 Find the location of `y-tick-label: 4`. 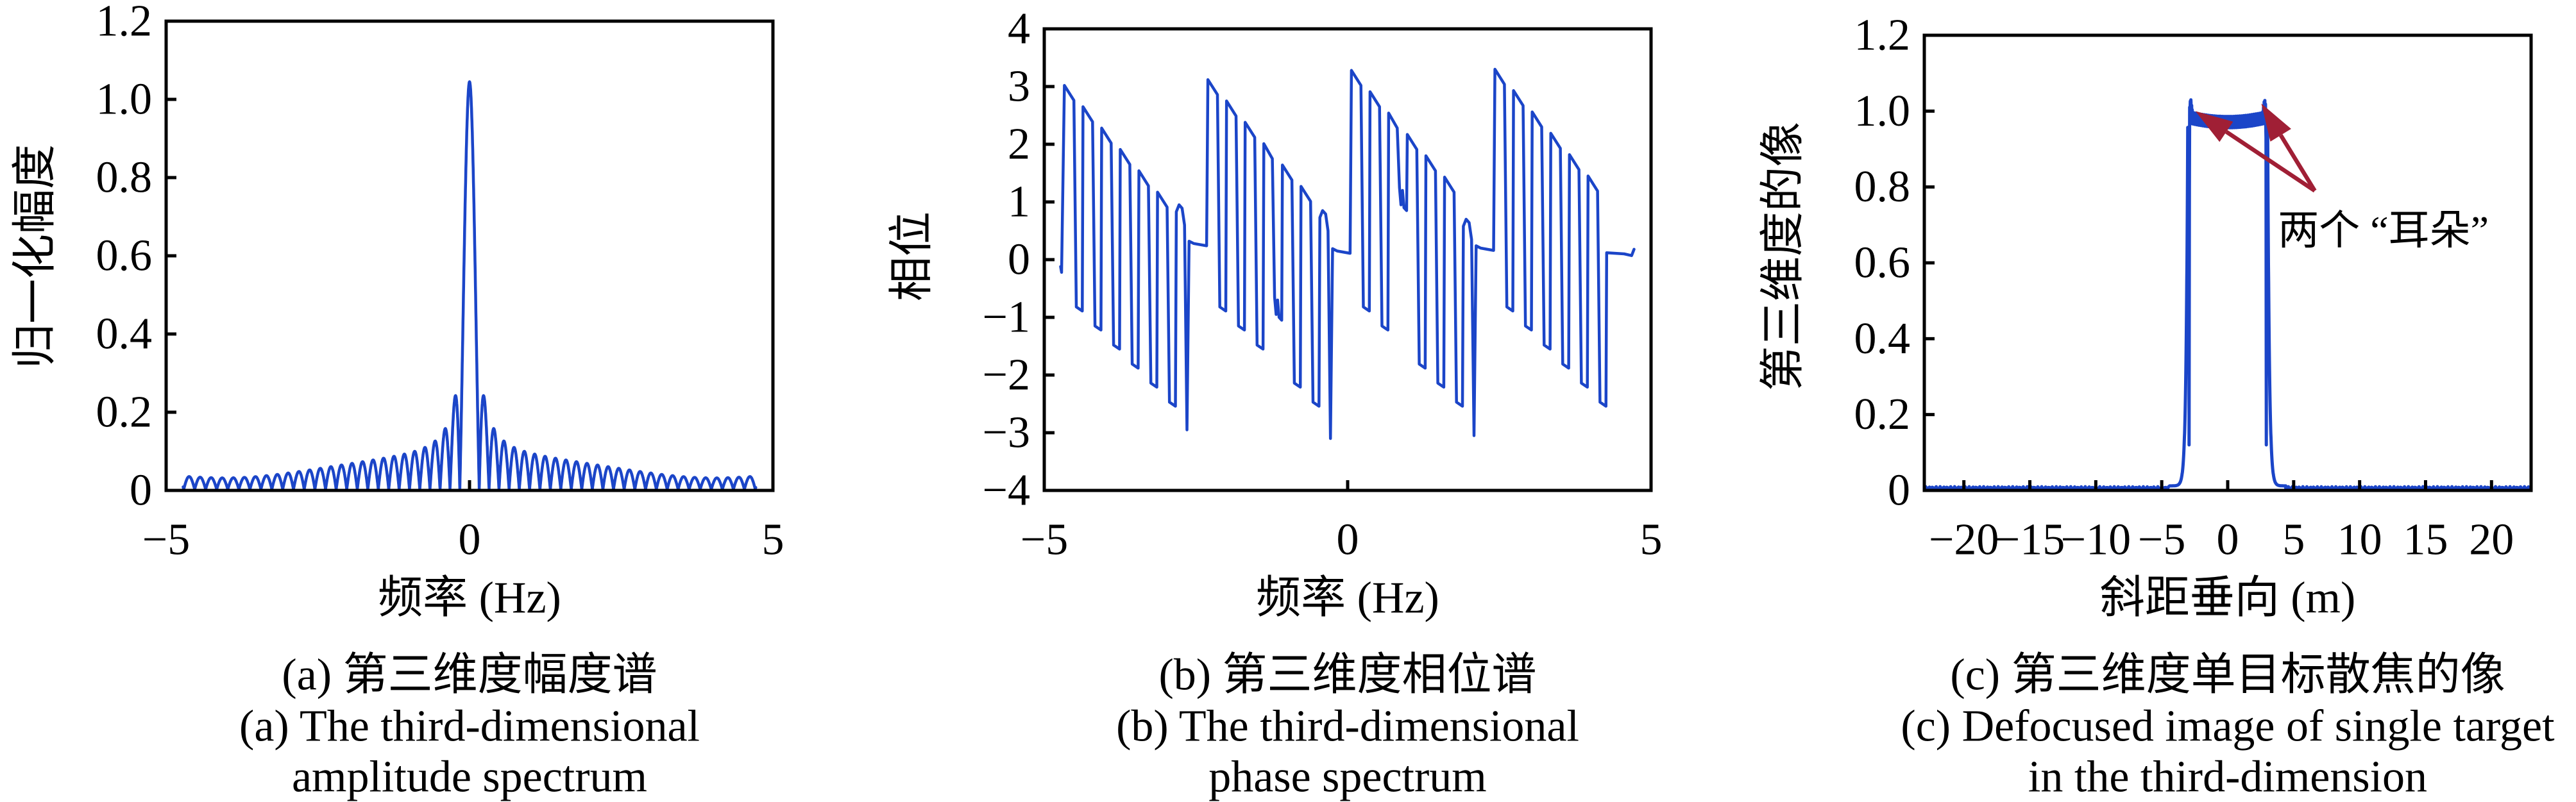

y-tick-label: 4 is located at coordinates (1019, 29).